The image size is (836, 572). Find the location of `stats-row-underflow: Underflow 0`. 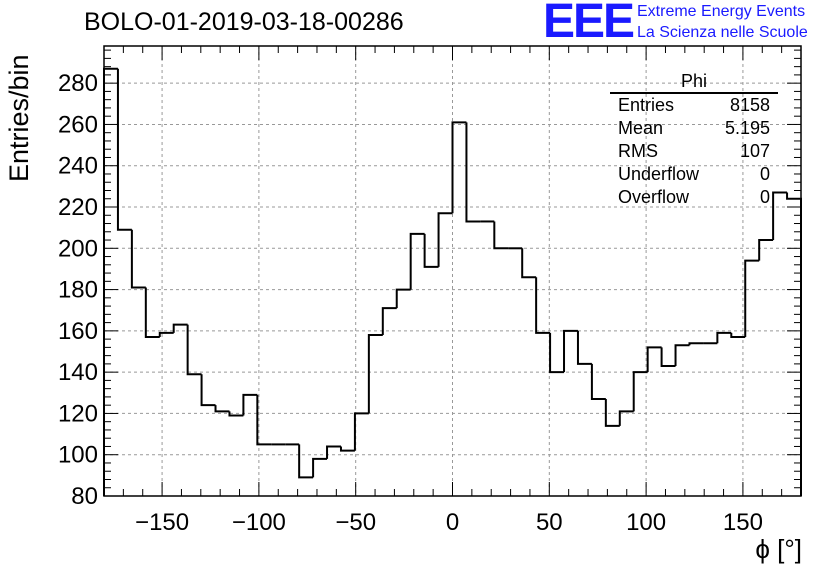

stats-row-underflow: Underflow 0 is located at coordinates (694, 174).